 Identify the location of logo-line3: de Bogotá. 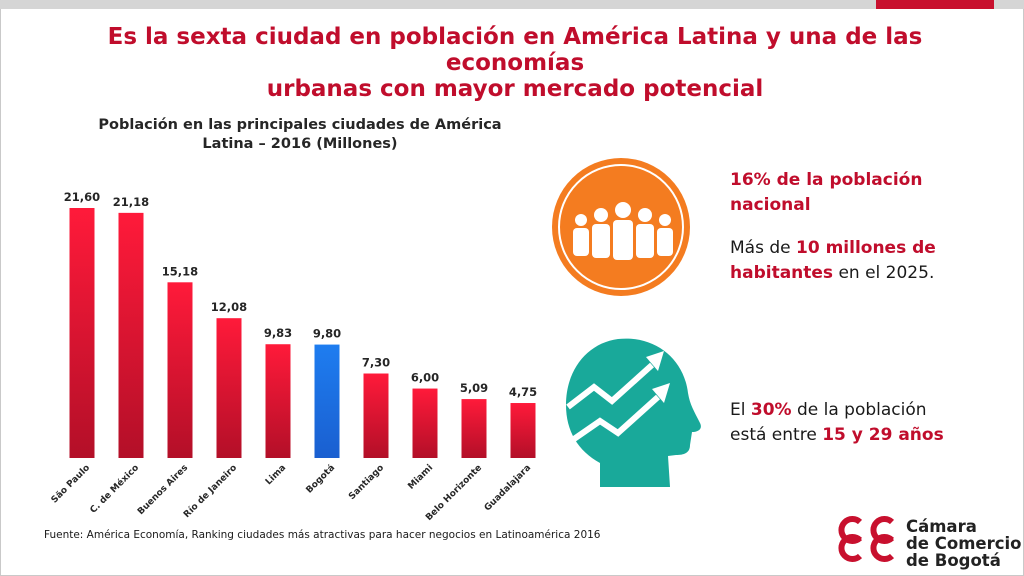
(953, 560).